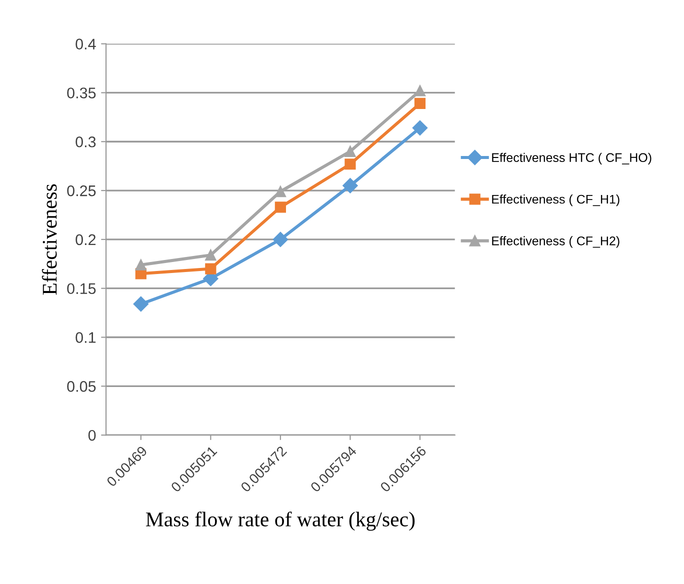 The width and height of the screenshot is (684, 584). Describe the element at coordinates (572, 158) in the screenshot. I see `legend-label: Effectiveness HTC ( CF_HO)` at that location.